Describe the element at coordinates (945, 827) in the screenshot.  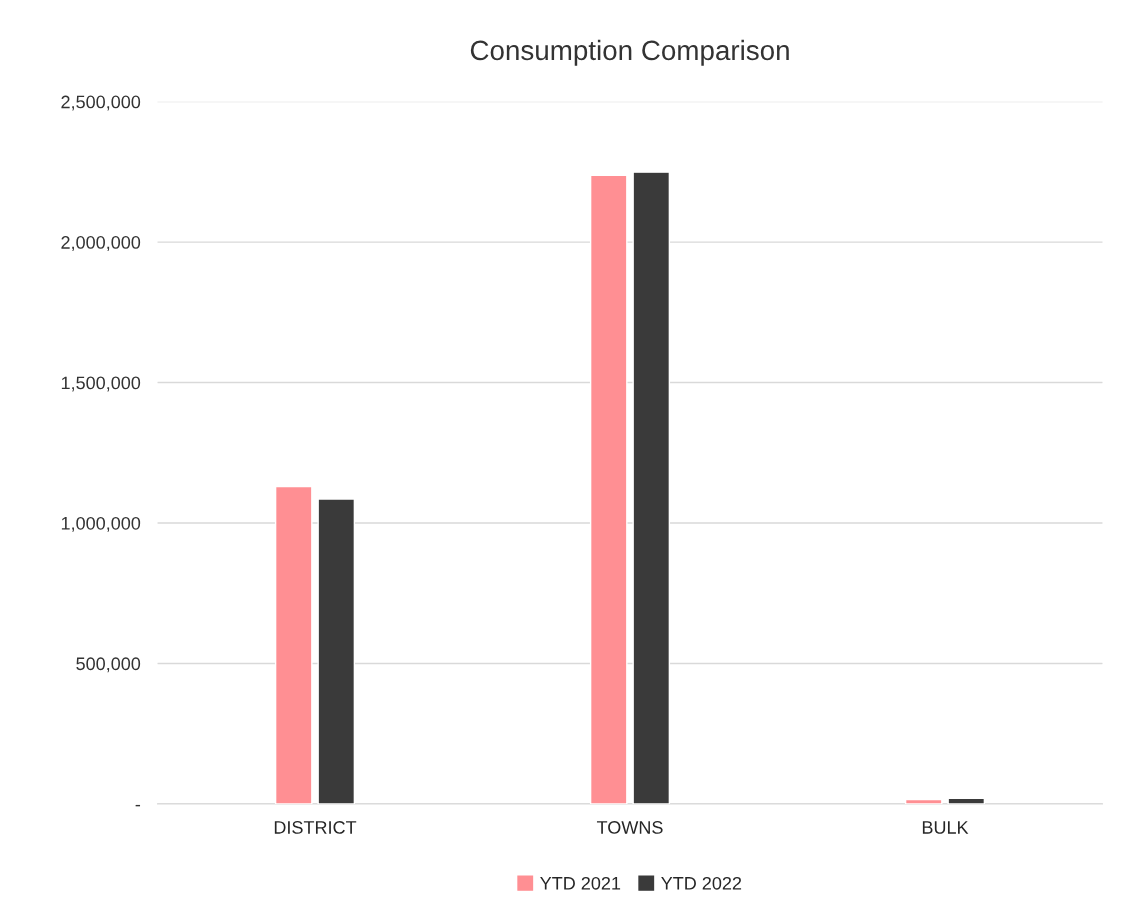
I see `x-tick-label: BULK` at that location.